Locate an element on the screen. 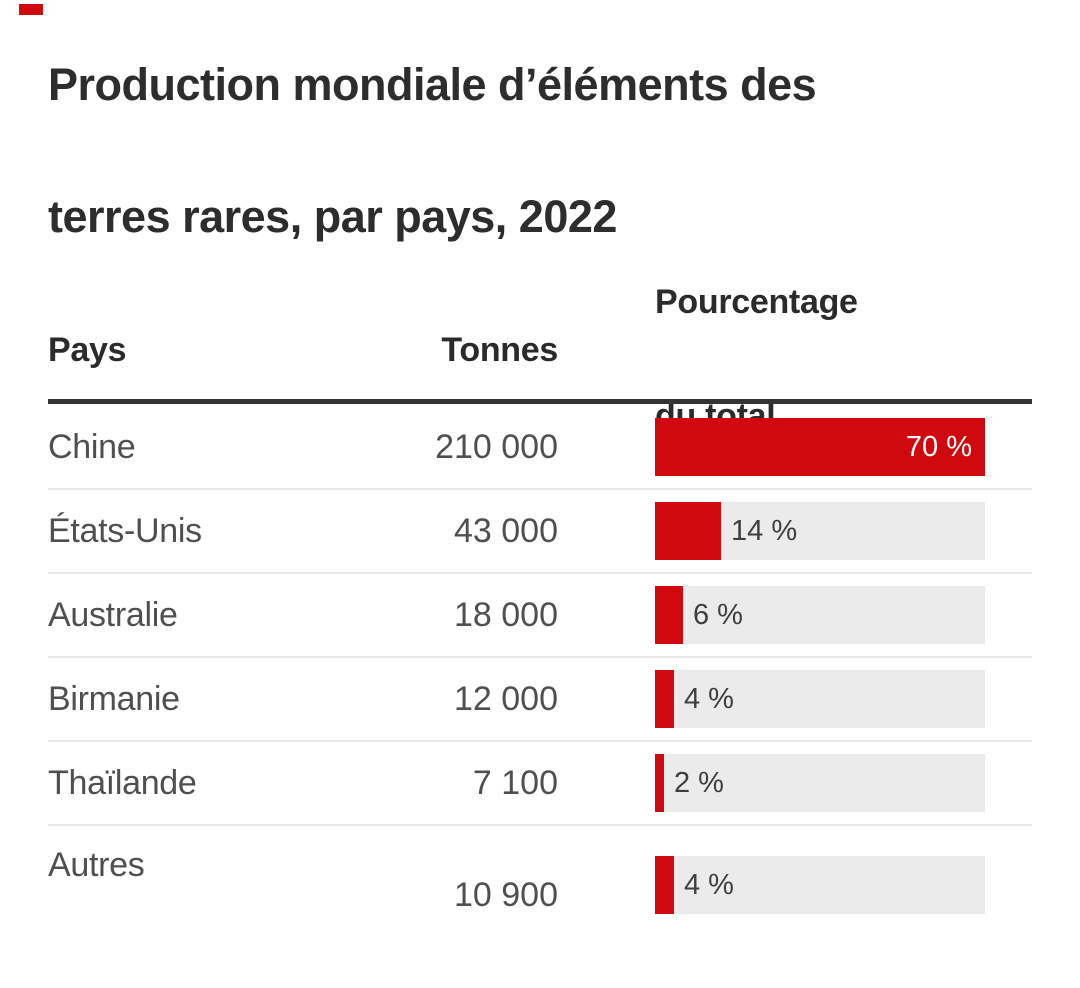 The image size is (1080, 988). tonnes-cell: 12 000 is located at coordinates (506, 698).